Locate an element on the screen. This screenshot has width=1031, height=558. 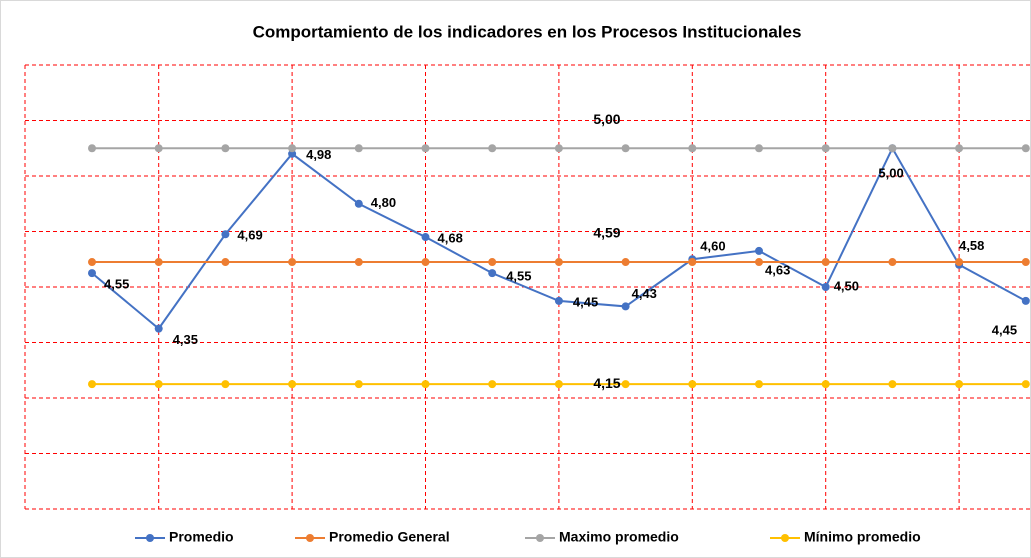
data-label: 4,59 is located at coordinates (606, 233).